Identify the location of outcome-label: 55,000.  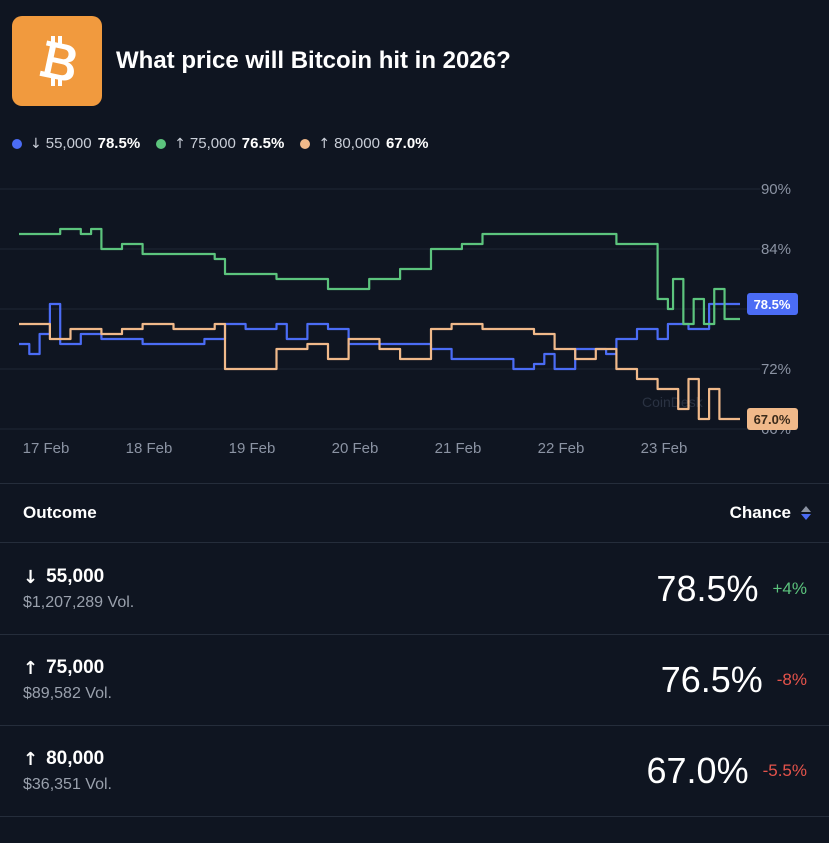
(75, 576).